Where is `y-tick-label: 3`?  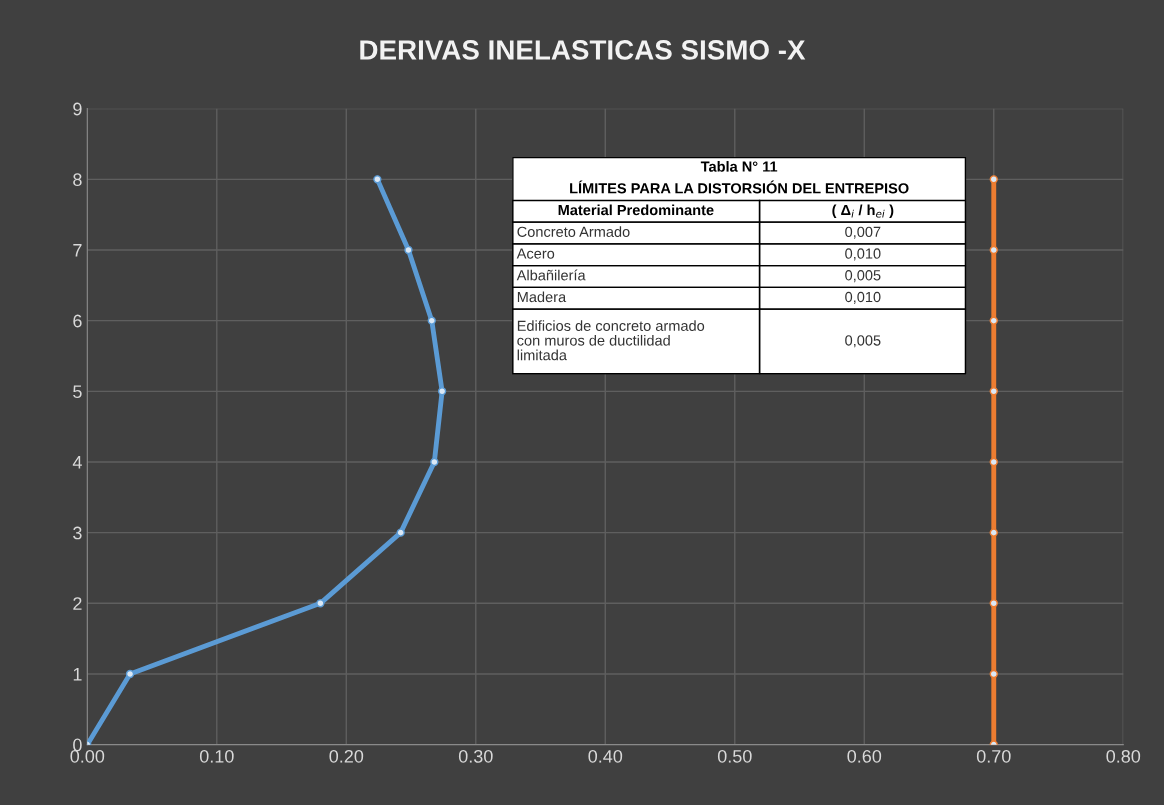 y-tick-label: 3 is located at coordinates (77, 533).